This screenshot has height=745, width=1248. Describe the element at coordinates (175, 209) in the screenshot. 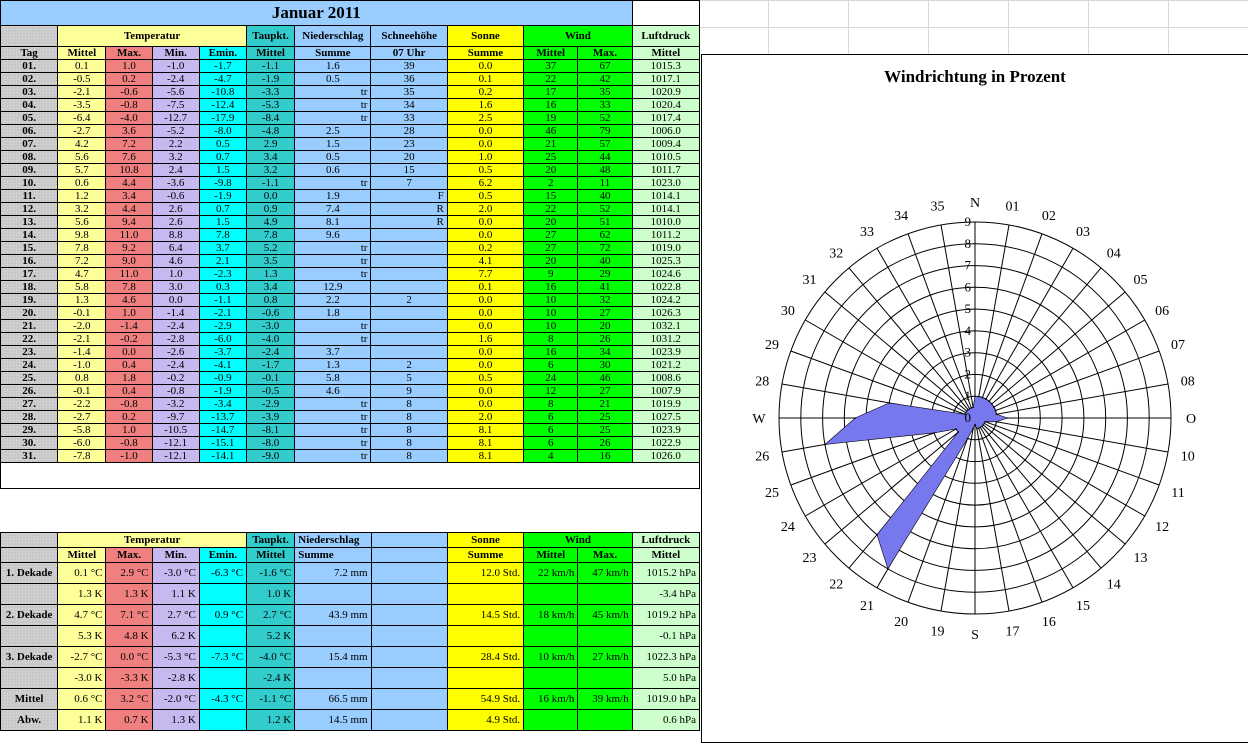

I see `temp-min: 2.6` at that location.